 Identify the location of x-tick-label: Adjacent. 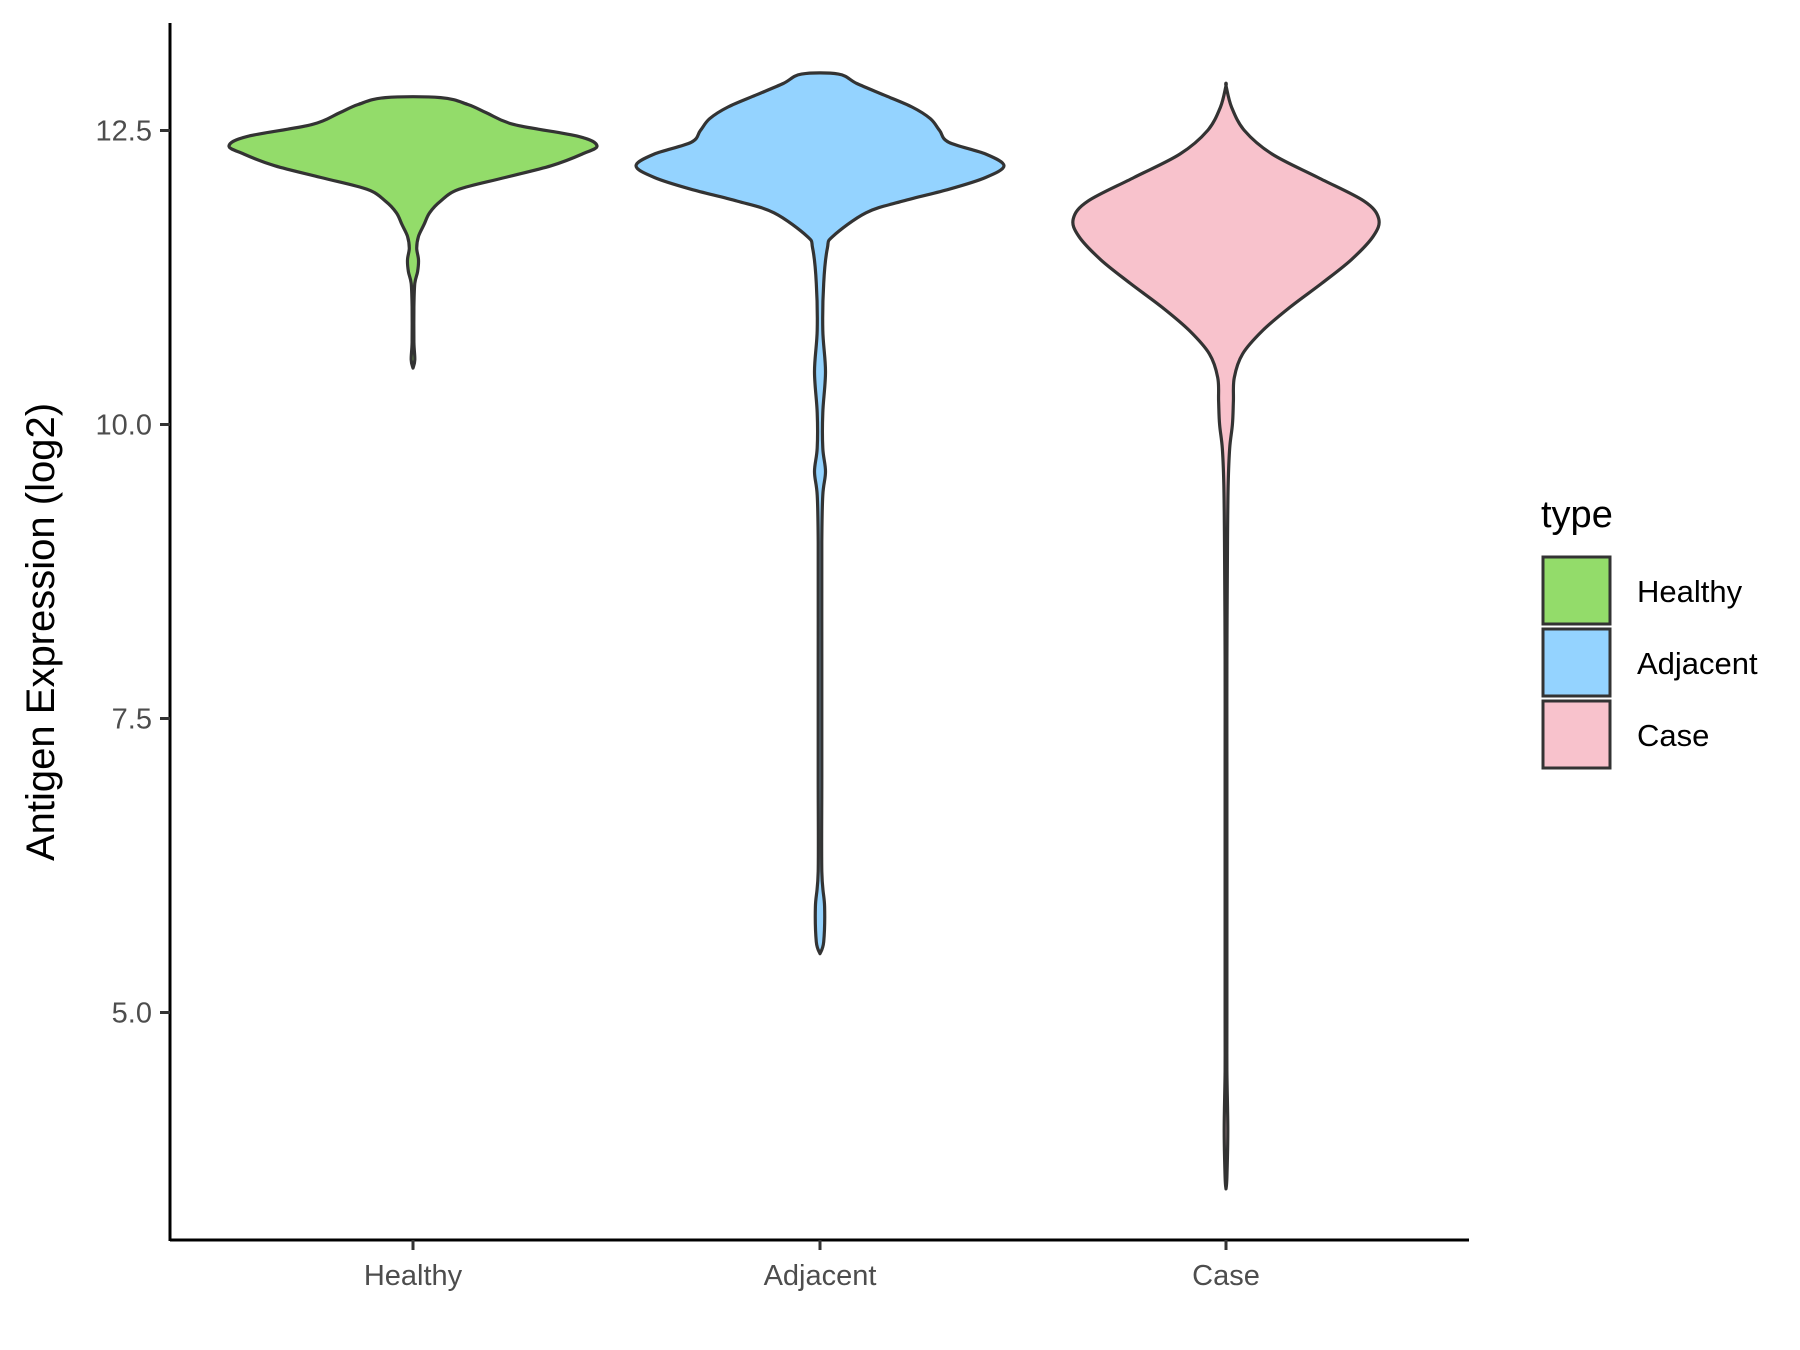
(820, 1276).